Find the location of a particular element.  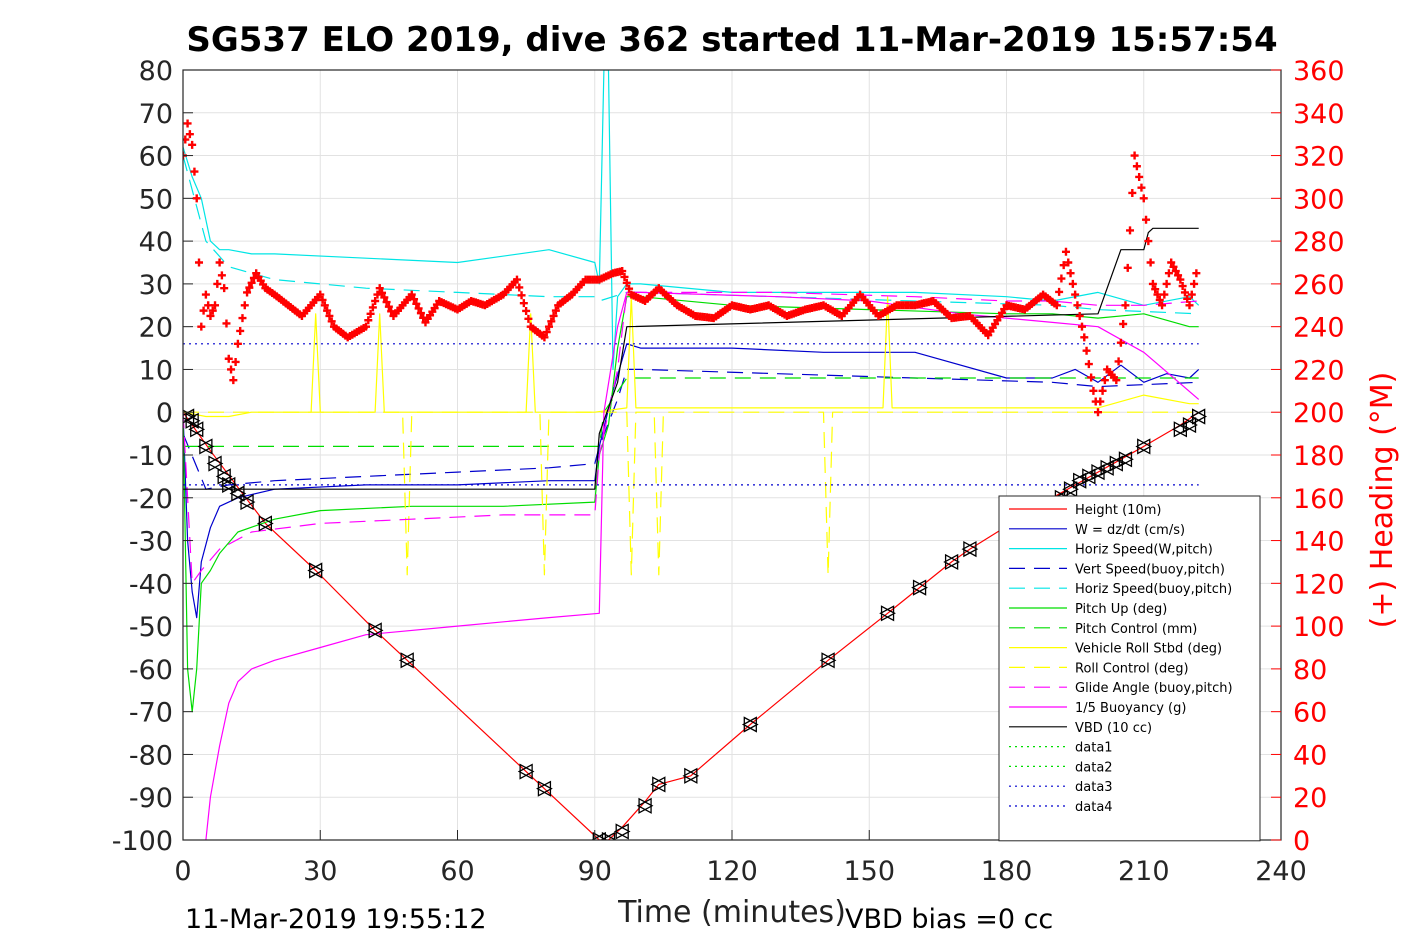

legend-label-pitch-up-deg: Pitch Up (deg) is located at coordinates (1121, 609).